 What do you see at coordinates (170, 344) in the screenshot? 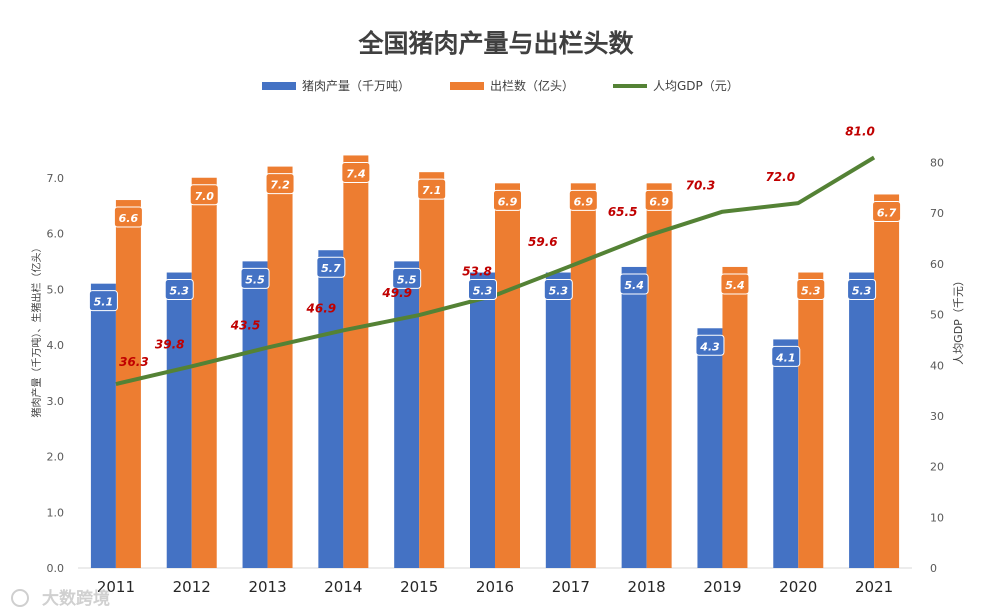
I see `gdp-value-label: 39.8` at bounding box center [170, 344].